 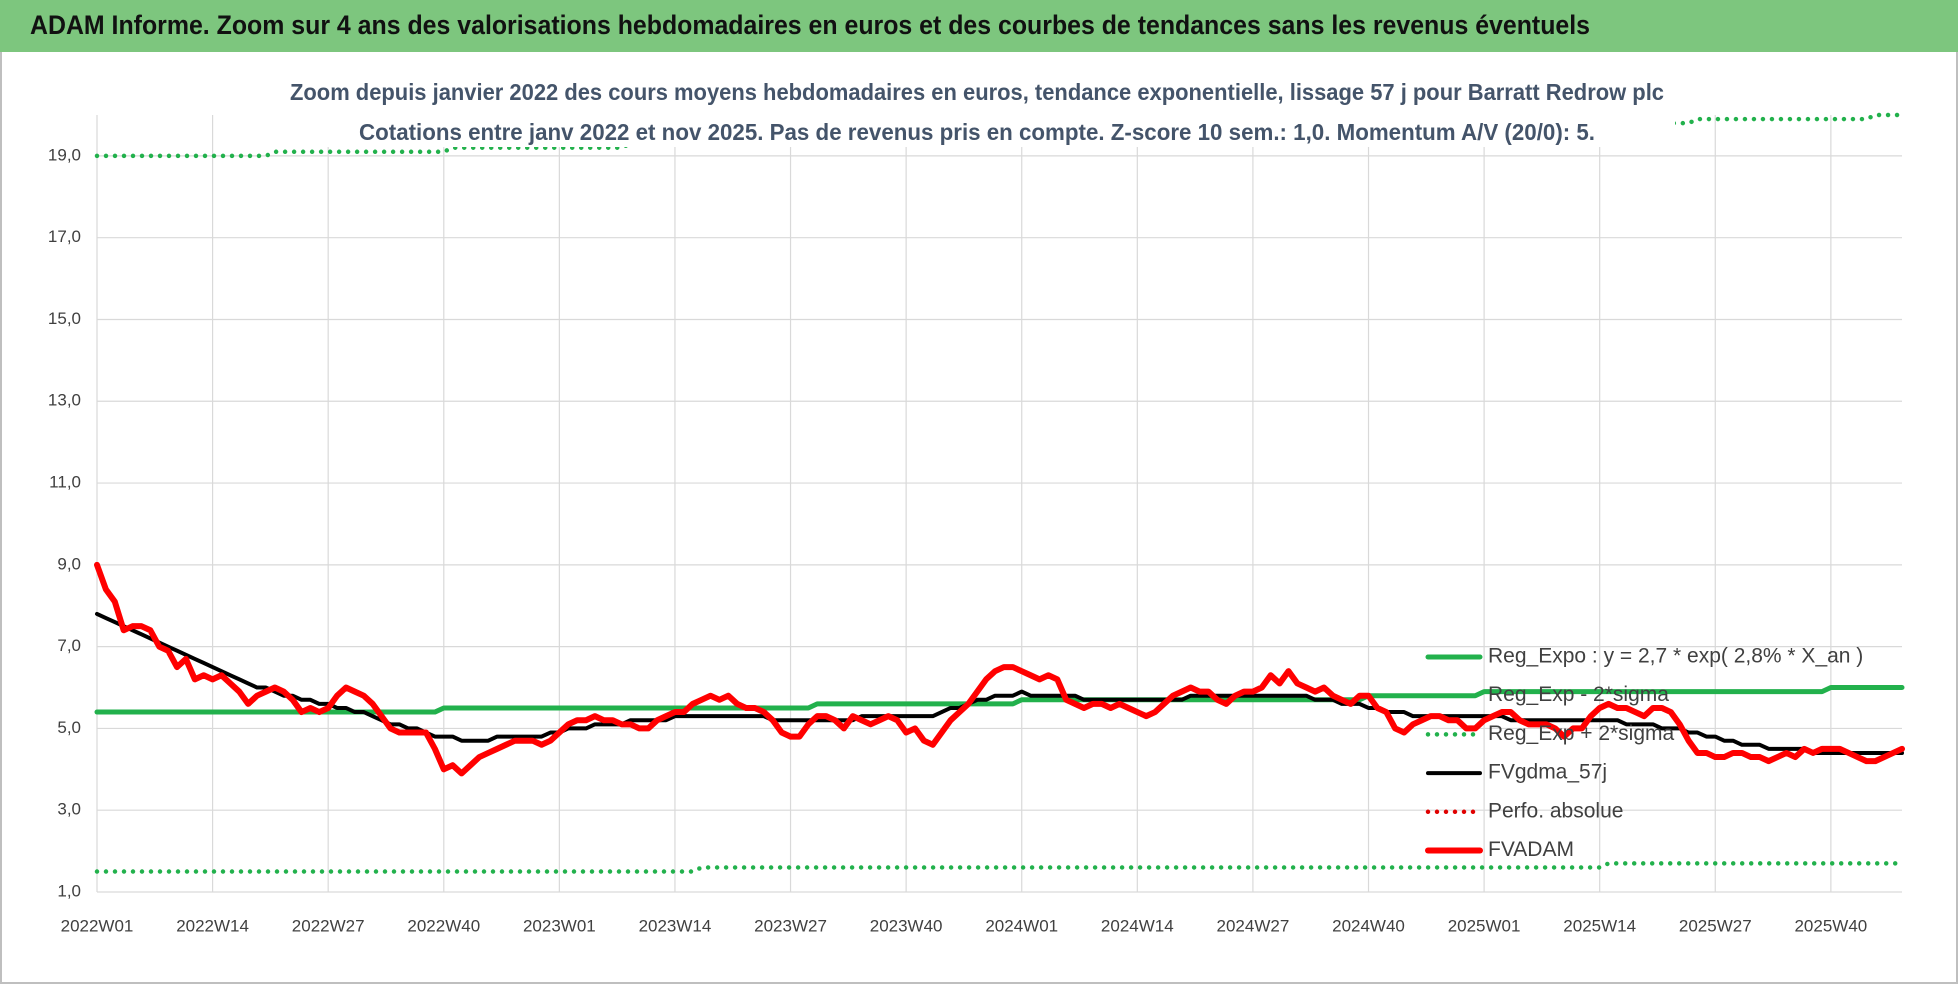 I want to click on y-tick-label: 13,0, so click(x=64, y=400).